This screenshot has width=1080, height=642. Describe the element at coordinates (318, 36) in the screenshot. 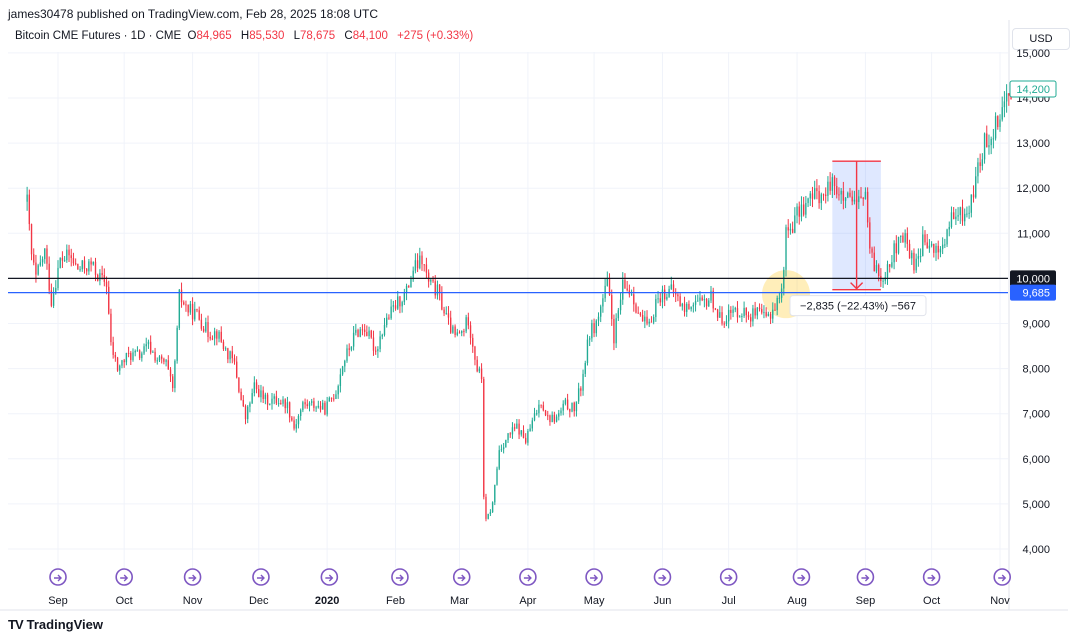

I see `low-value: 78,675` at that location.